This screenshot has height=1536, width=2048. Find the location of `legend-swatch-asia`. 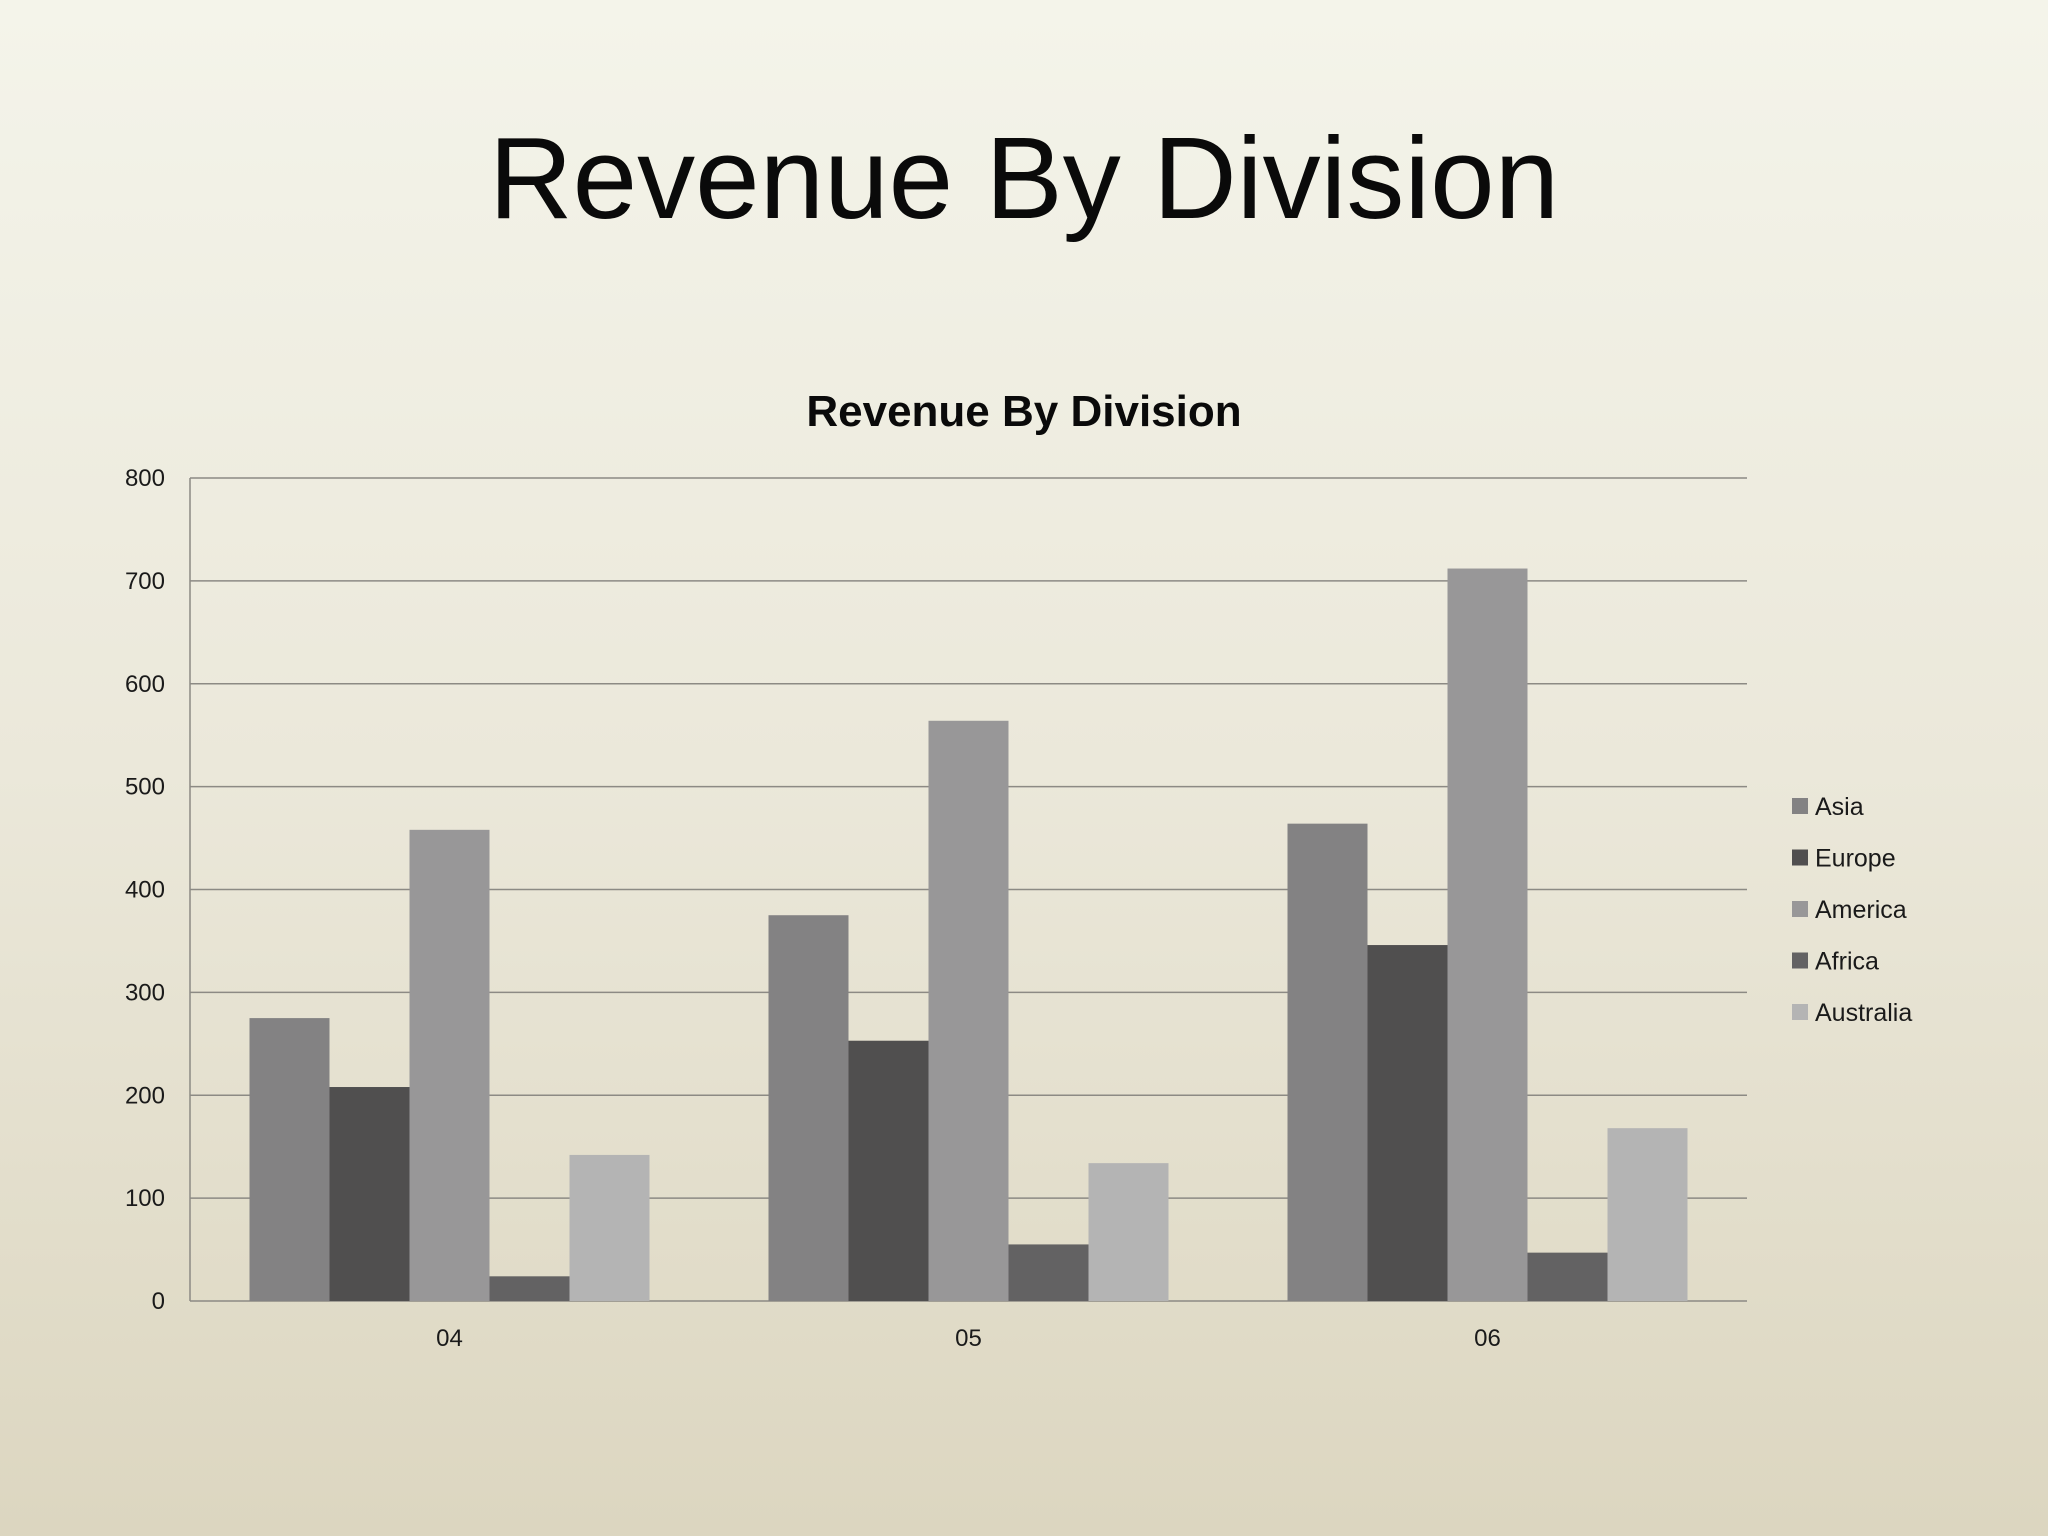

legend-swatch-asia is located at coordinates (1800, 806).